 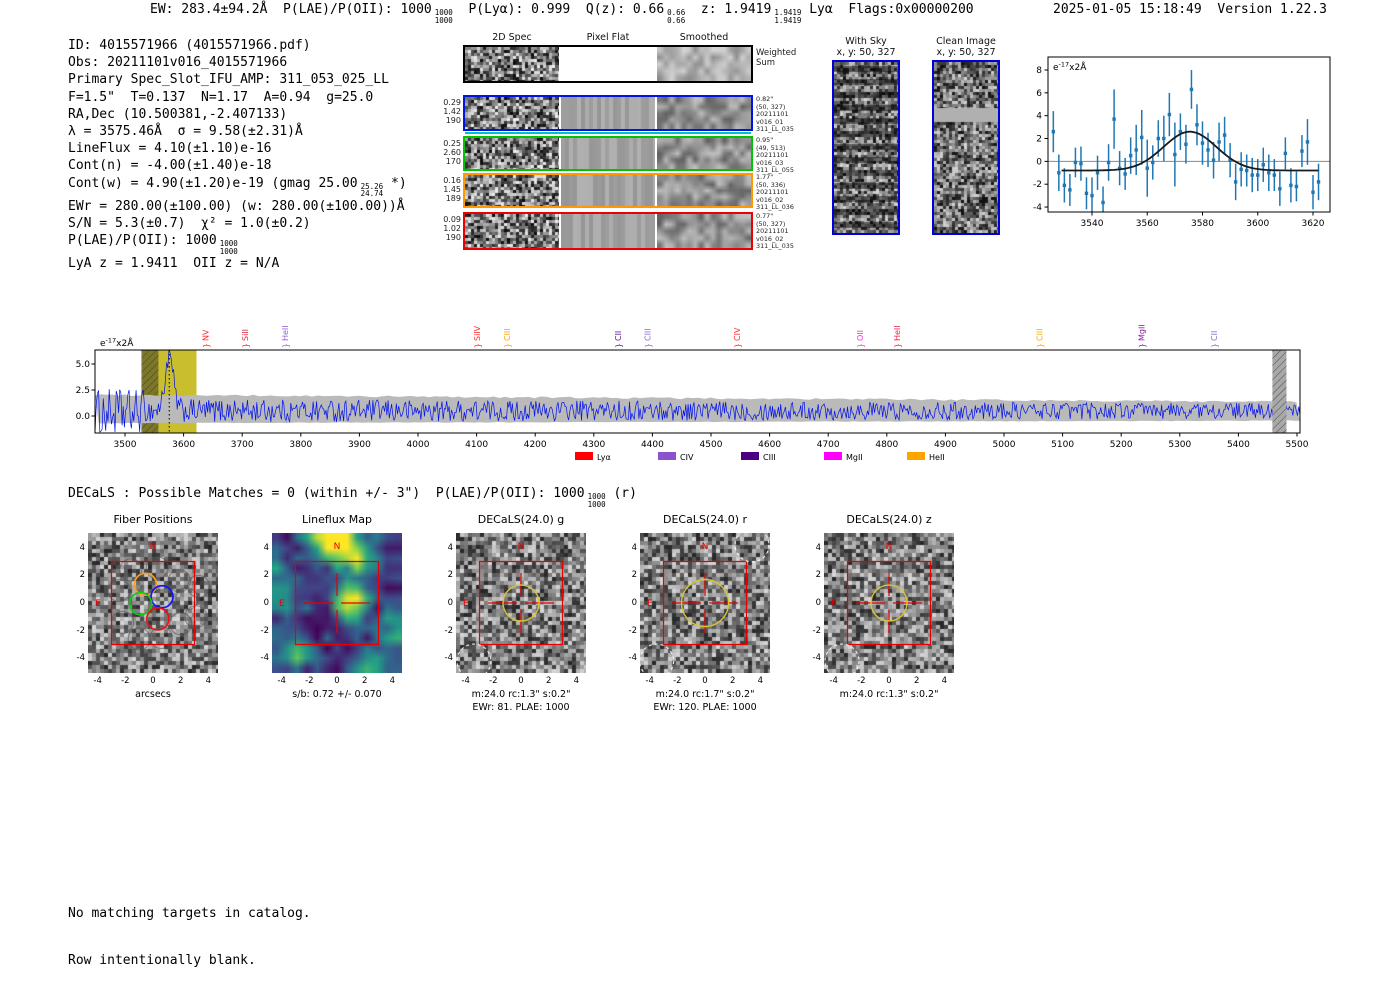 I want to click on pixel-flat-image, so click(x=608, y=190).